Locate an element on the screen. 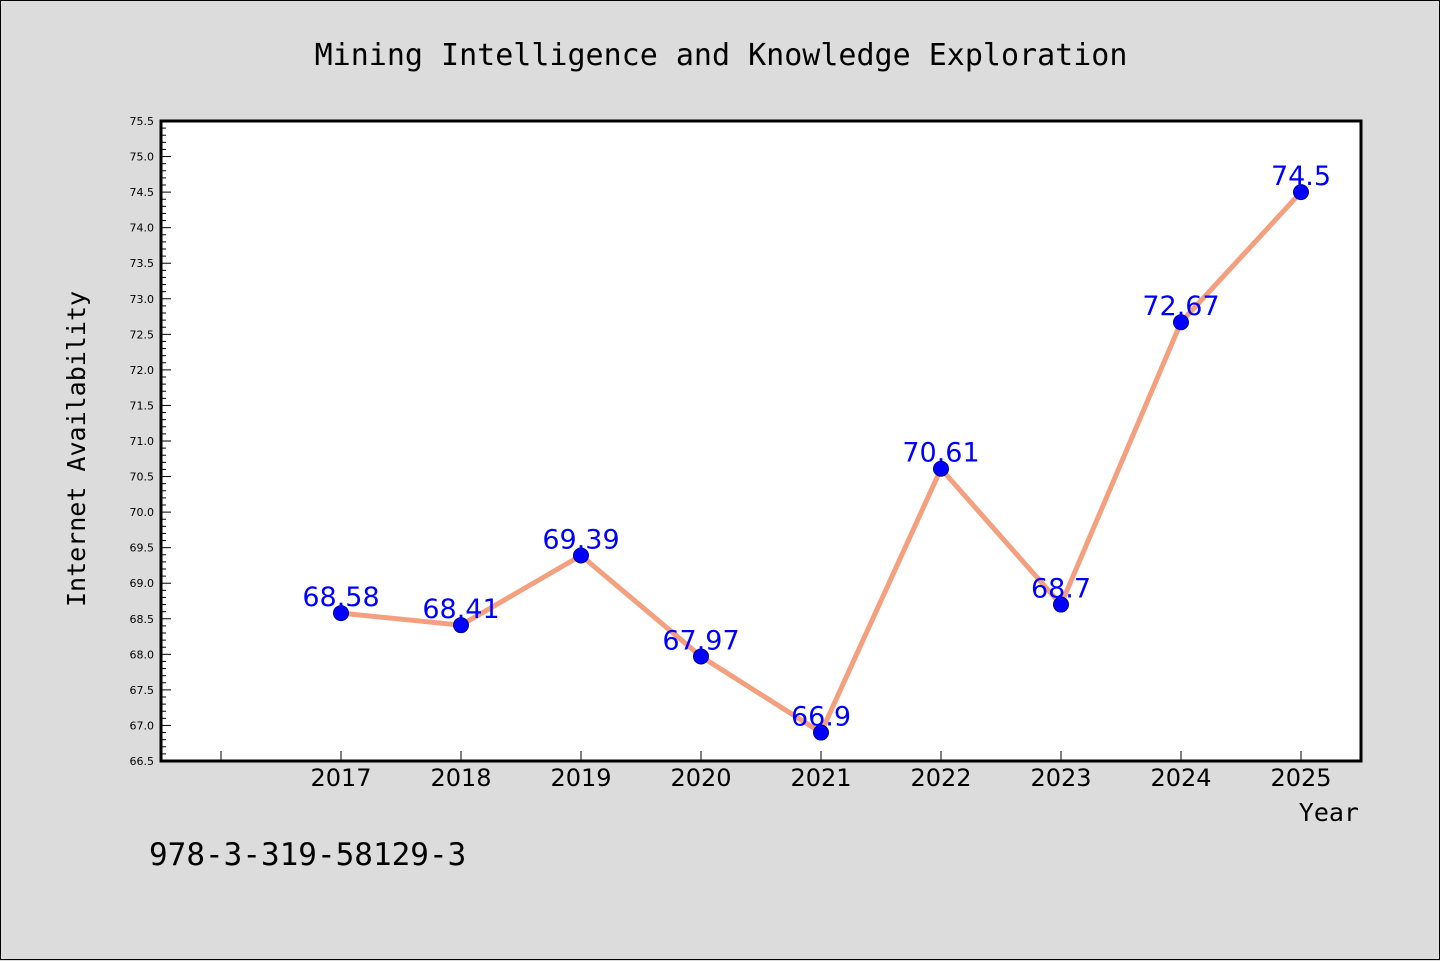  y-tick-label: 68.0 is located at coordinates (142, 654).